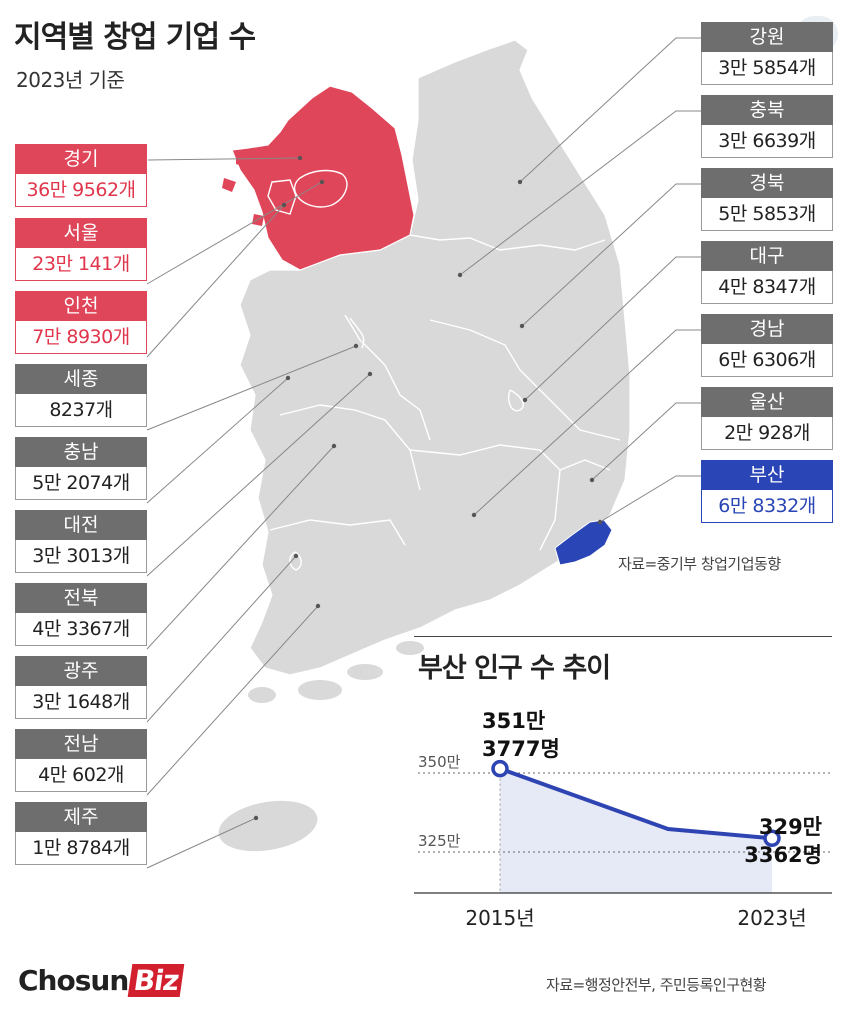 This screenshot has height=1015, width=846. What do you see at coordinates (81, 233) in the screenshot?
I see `region-name: 서울` at bounding box center [81, 233].